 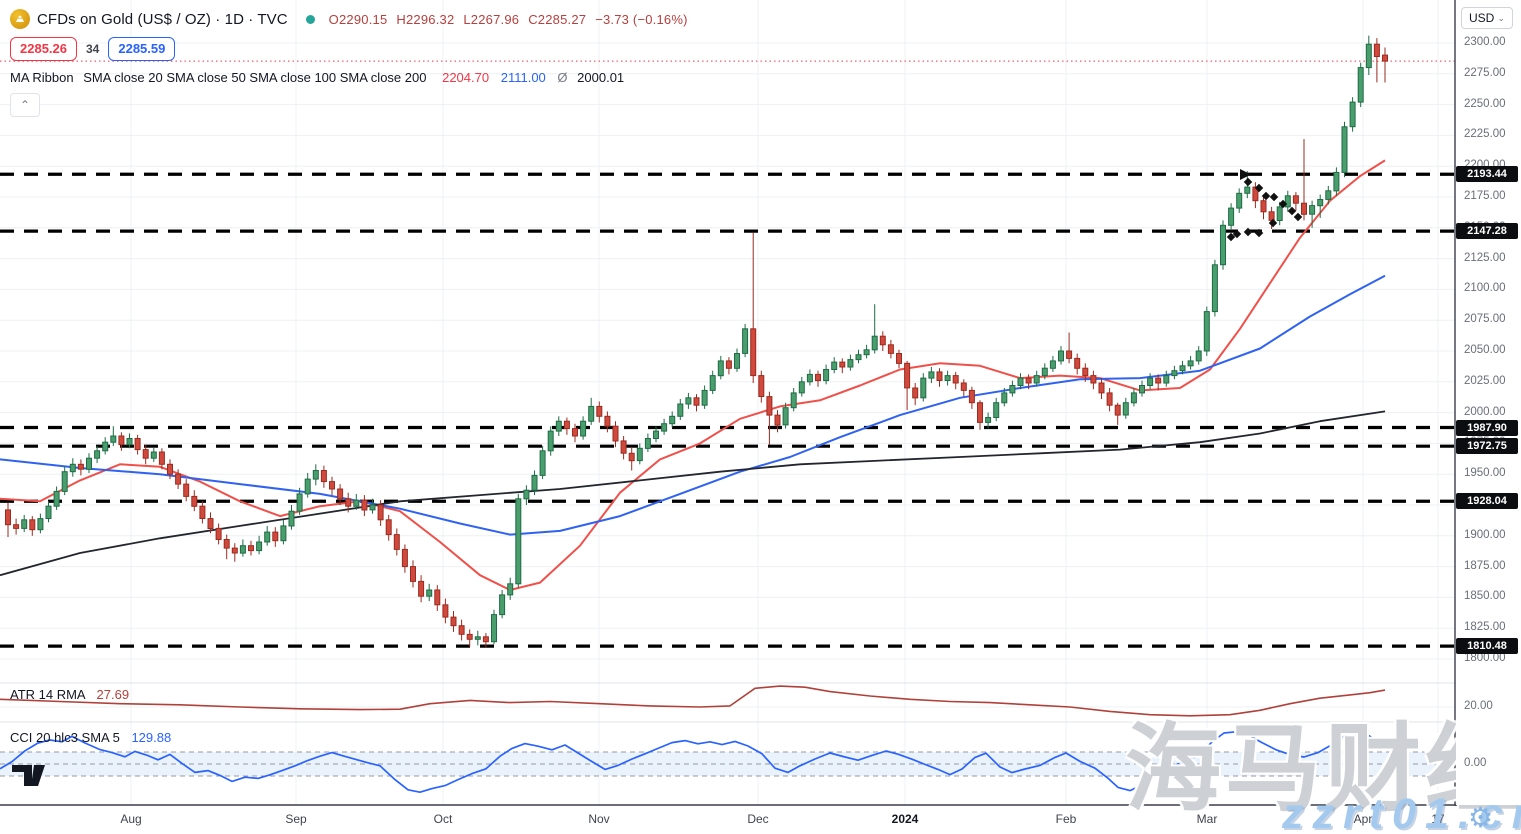 What do you see at coordinates (20, 19) in the screenshot?
I see `gold-symbol-icon` at bounding box center [20, 19].